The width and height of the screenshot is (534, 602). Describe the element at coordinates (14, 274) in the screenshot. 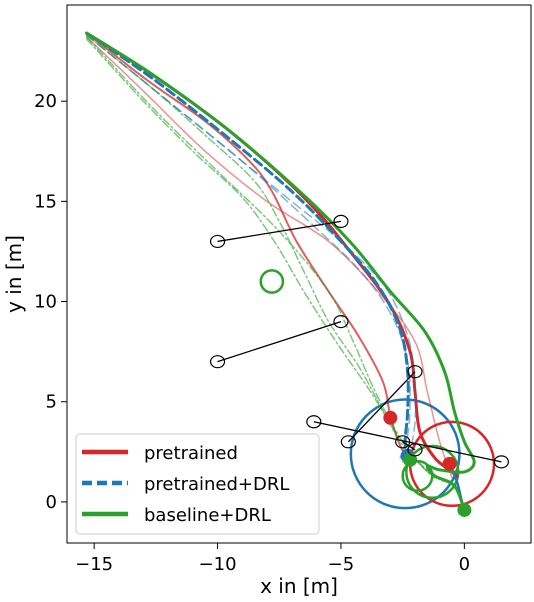

I see `y-axis-label: y in [m]` at that location.